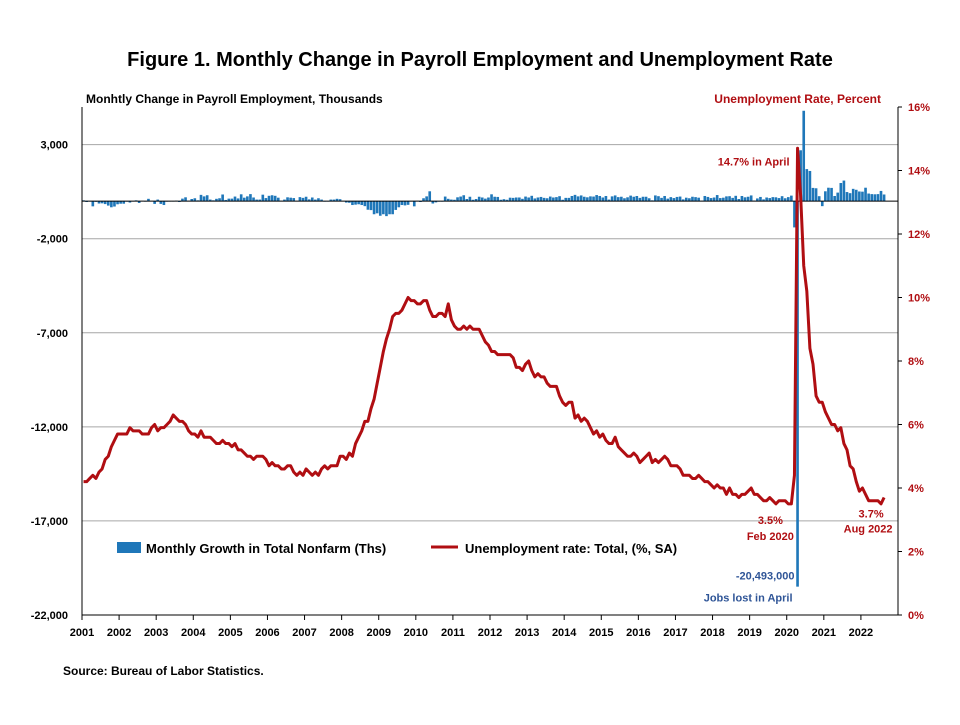 This screenshot has width=960, height=725. Describe the element at coordinates (267, 633) in the screenshot. I see `x-tick-label: 2006` at that location.